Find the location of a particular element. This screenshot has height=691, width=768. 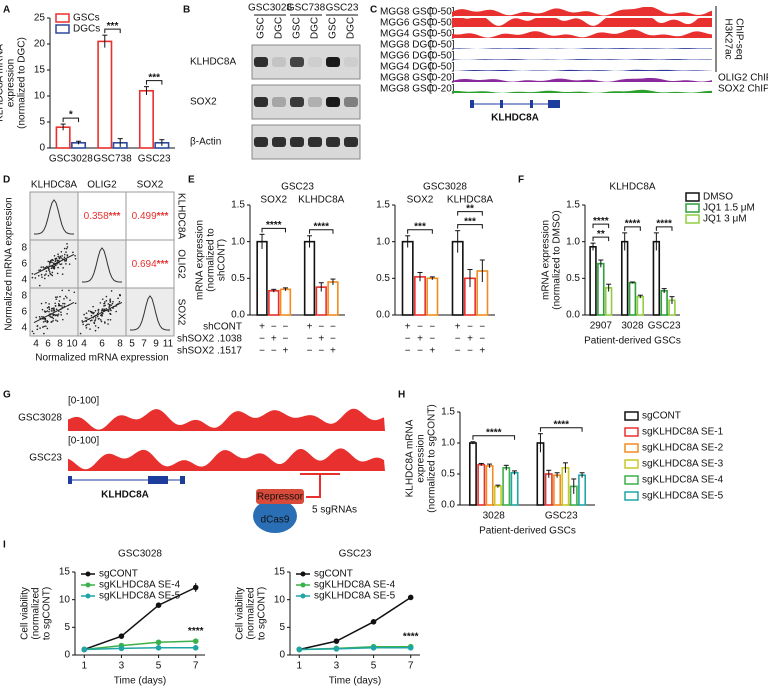

exon is located at coordinates (472, 104).